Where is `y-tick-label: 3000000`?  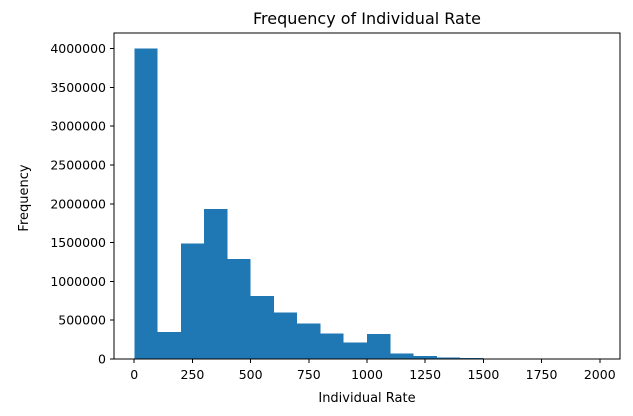 y-tick-label: 3000000 is located at coordinates (78, 126).